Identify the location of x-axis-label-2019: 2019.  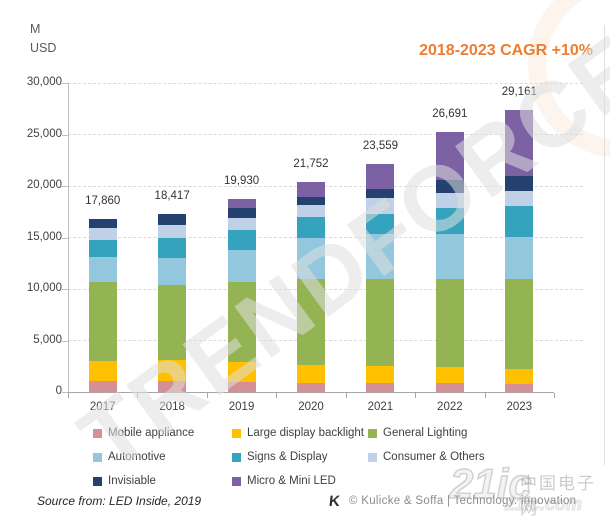
(241, 407).